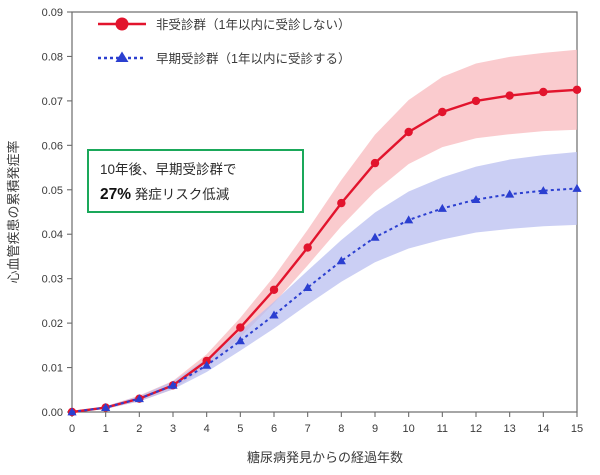 The image size is (600, 475). Describe the element at coordinates (57, 213) in the screenshot. I see `y-axis-ticks: 0.00 0.01 0.02 0.03 0.04 0.05 0.06 0.07 0.08 0.09` at that location.